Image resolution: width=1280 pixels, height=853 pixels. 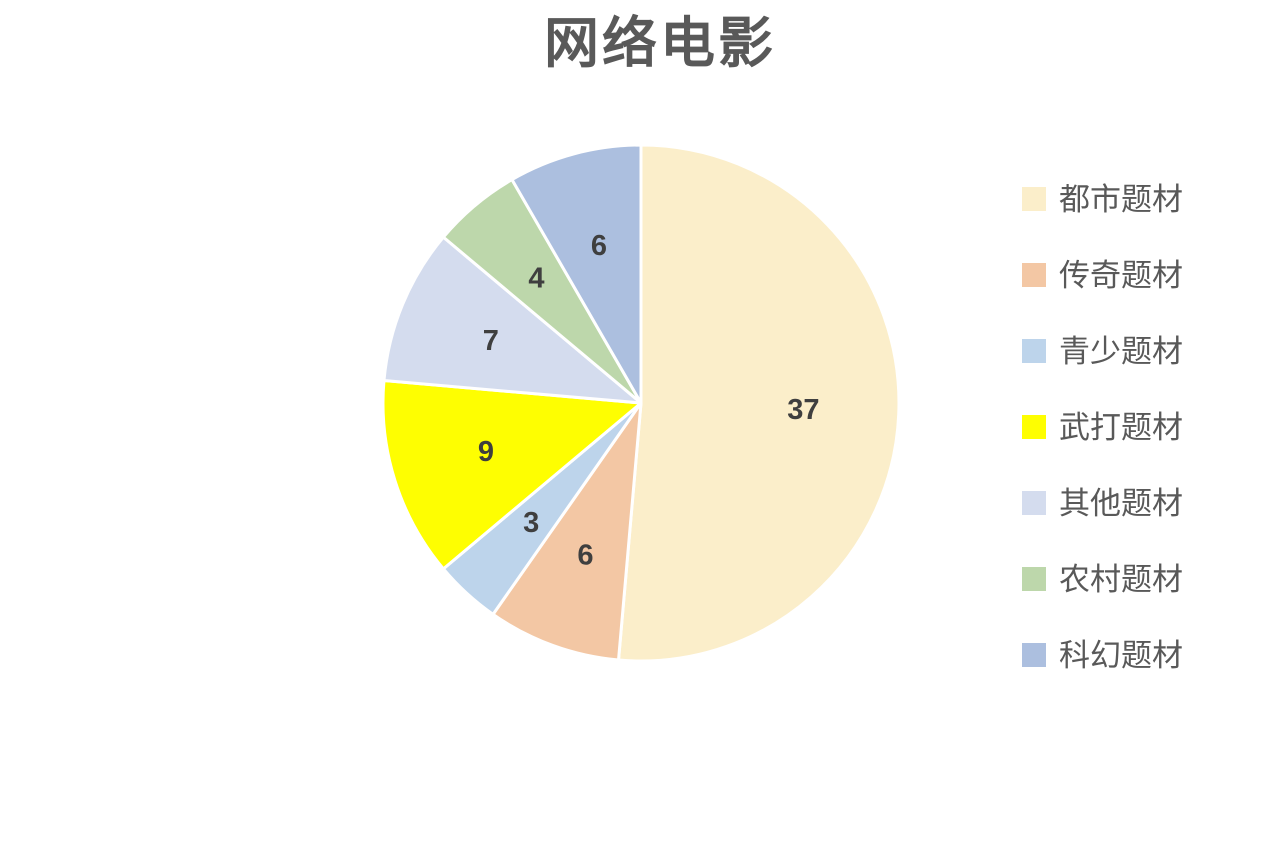 What do you see at coordinates (1121, 275) in the screenshot?
I see `legend-label-legendary: 传奇题材` at bounding box center [1121, 275].